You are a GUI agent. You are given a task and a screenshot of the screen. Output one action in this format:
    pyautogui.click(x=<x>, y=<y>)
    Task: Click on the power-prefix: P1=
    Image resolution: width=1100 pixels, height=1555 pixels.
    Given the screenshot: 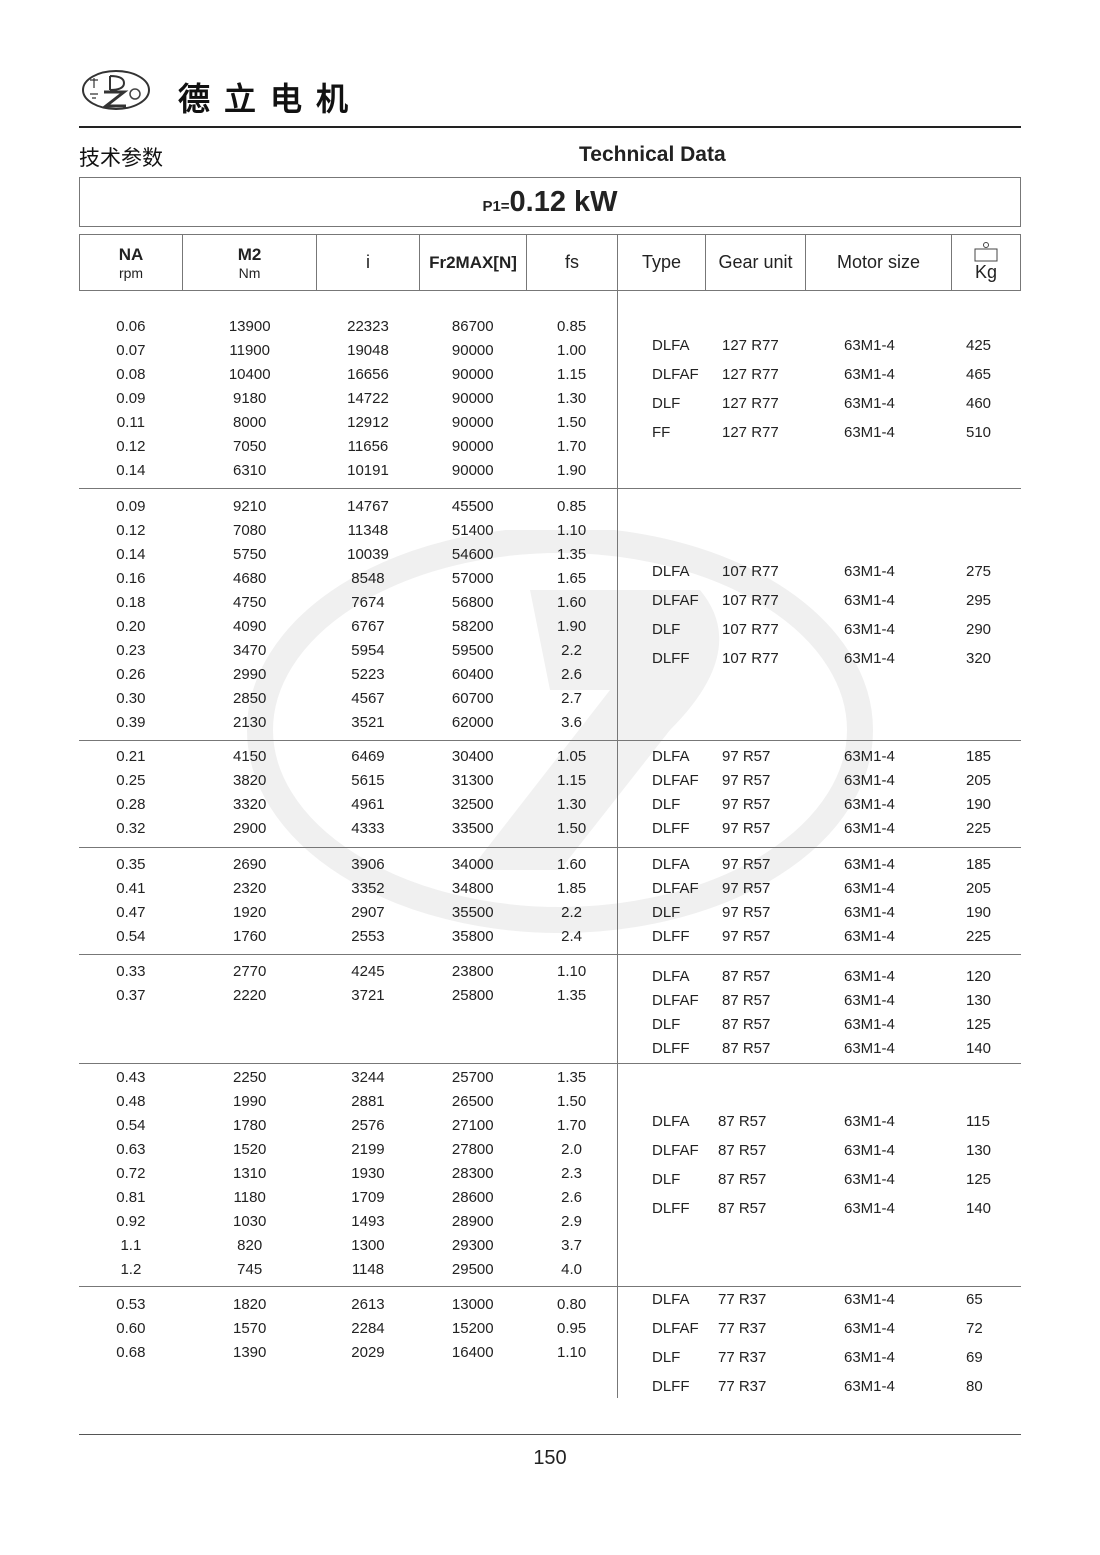 What is the action you would take?
    pyautogui.click(x=496, y=206)
    